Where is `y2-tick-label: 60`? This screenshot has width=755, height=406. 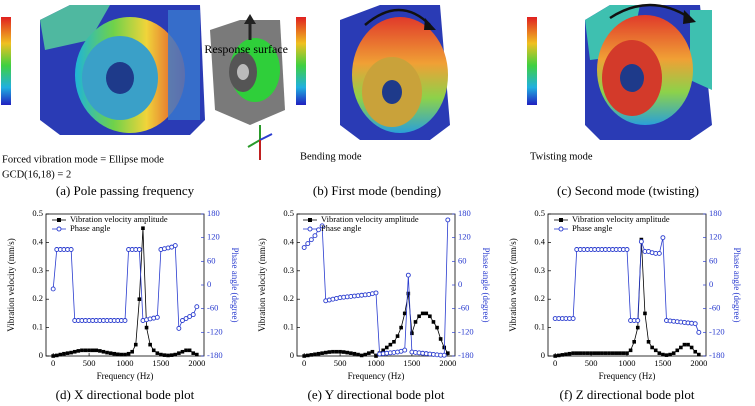 y2-tick-label: 60 is located at coordinates (211, 260).